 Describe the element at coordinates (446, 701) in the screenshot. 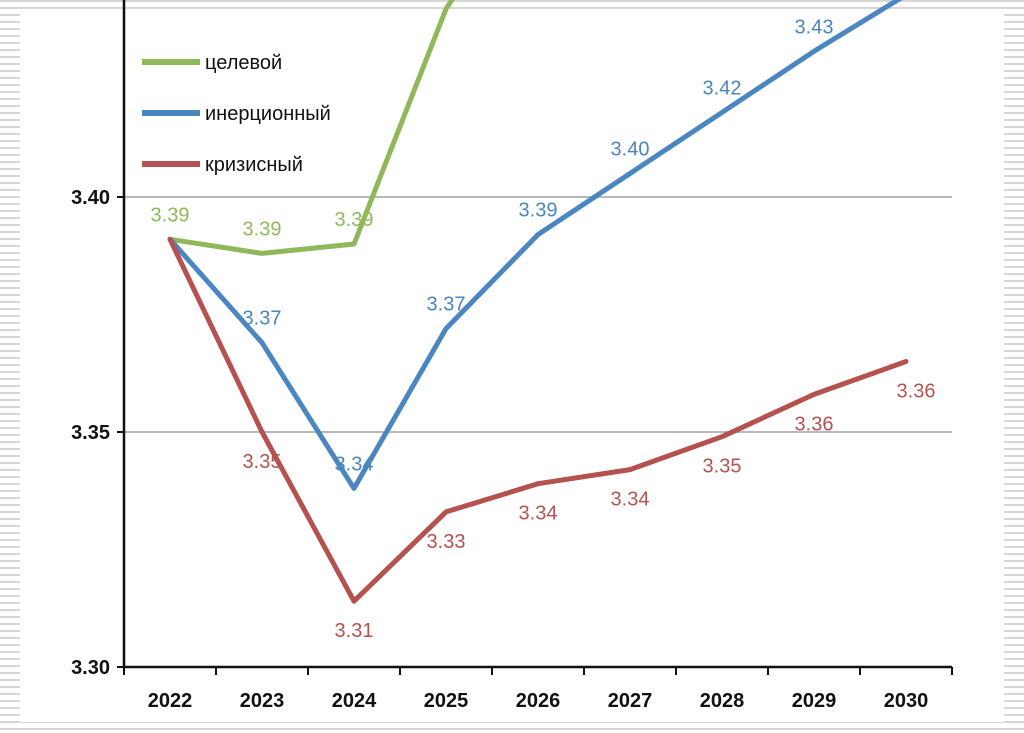

I see `x-tick-label: 2025` at that location.